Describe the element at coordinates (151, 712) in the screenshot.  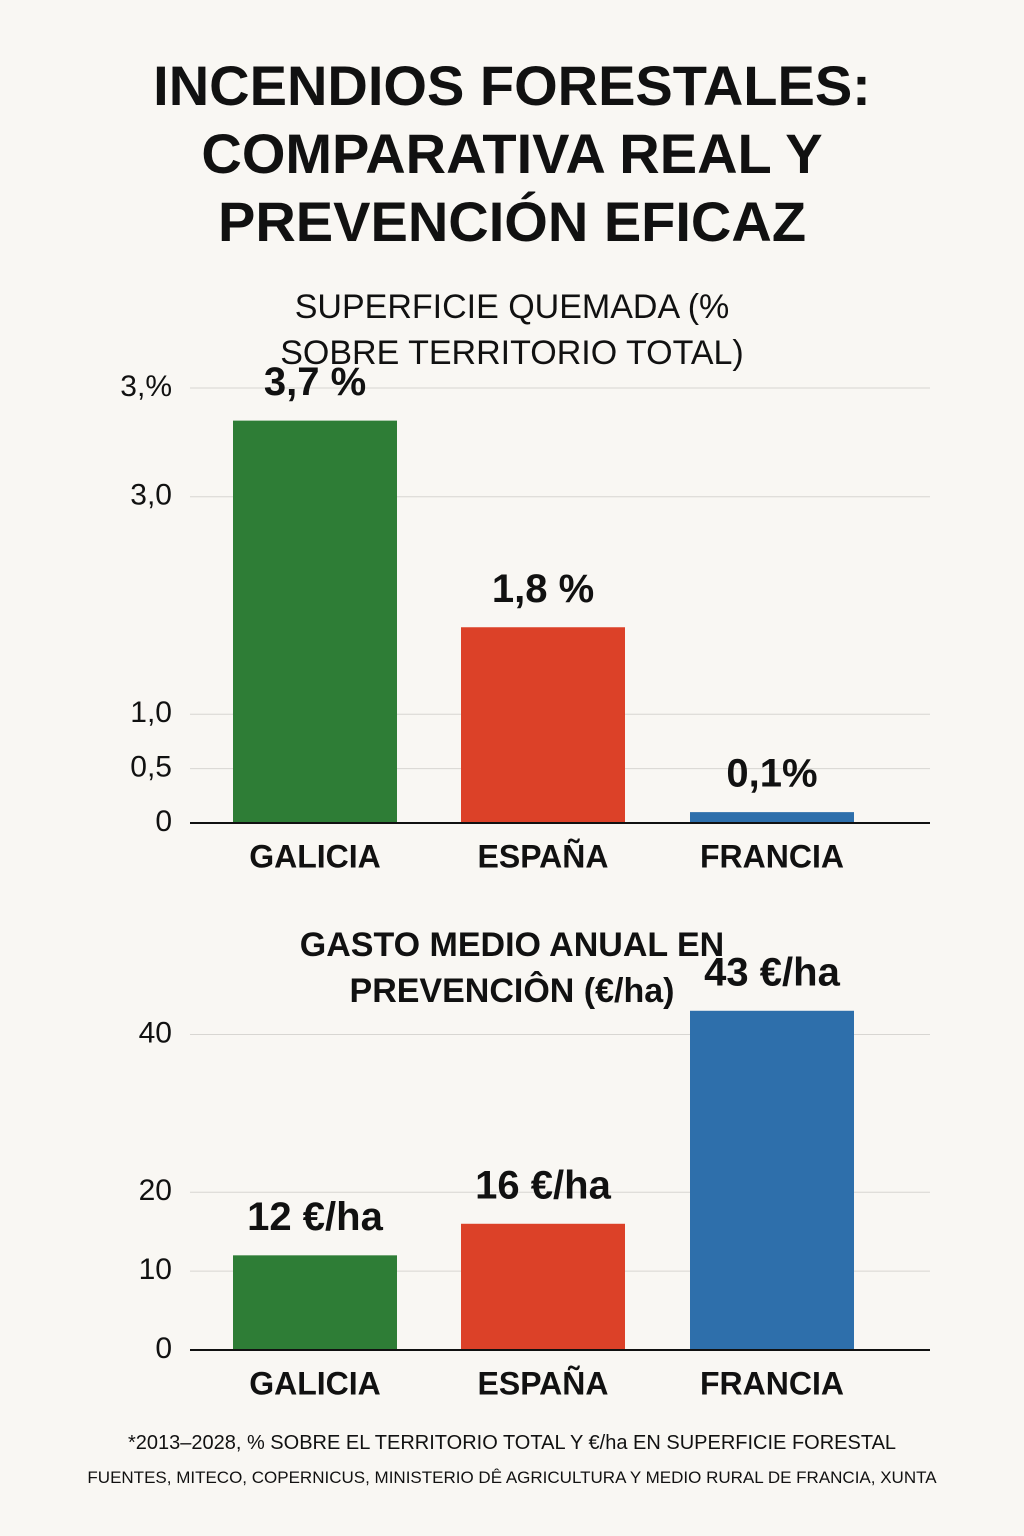
I see `y-tick-label: 1,0` at that location.